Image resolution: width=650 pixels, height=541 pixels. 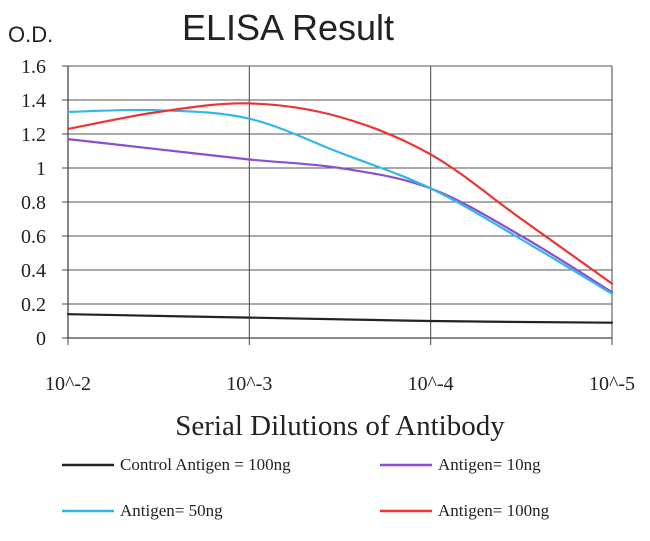 What do you see at coordinates (41, 339) in the screenshot?
I see `y-tick-label: 0` at bounding box center [41, 339].